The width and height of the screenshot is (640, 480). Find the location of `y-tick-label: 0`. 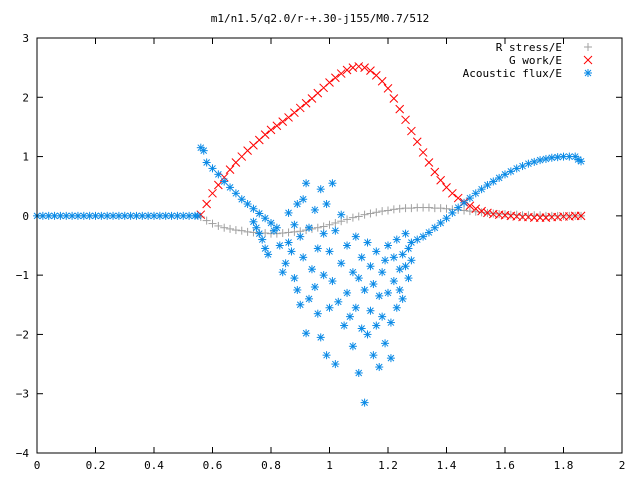

y-tick-label: 0 is located at coordinates (25, 216).